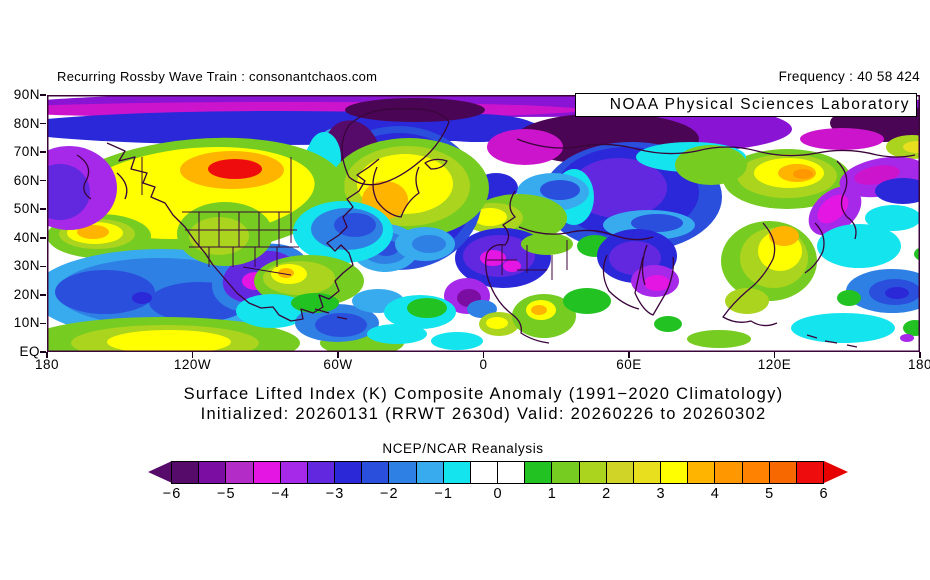  I want to click on longitude-tick-label: 60E, so click(629, 364).